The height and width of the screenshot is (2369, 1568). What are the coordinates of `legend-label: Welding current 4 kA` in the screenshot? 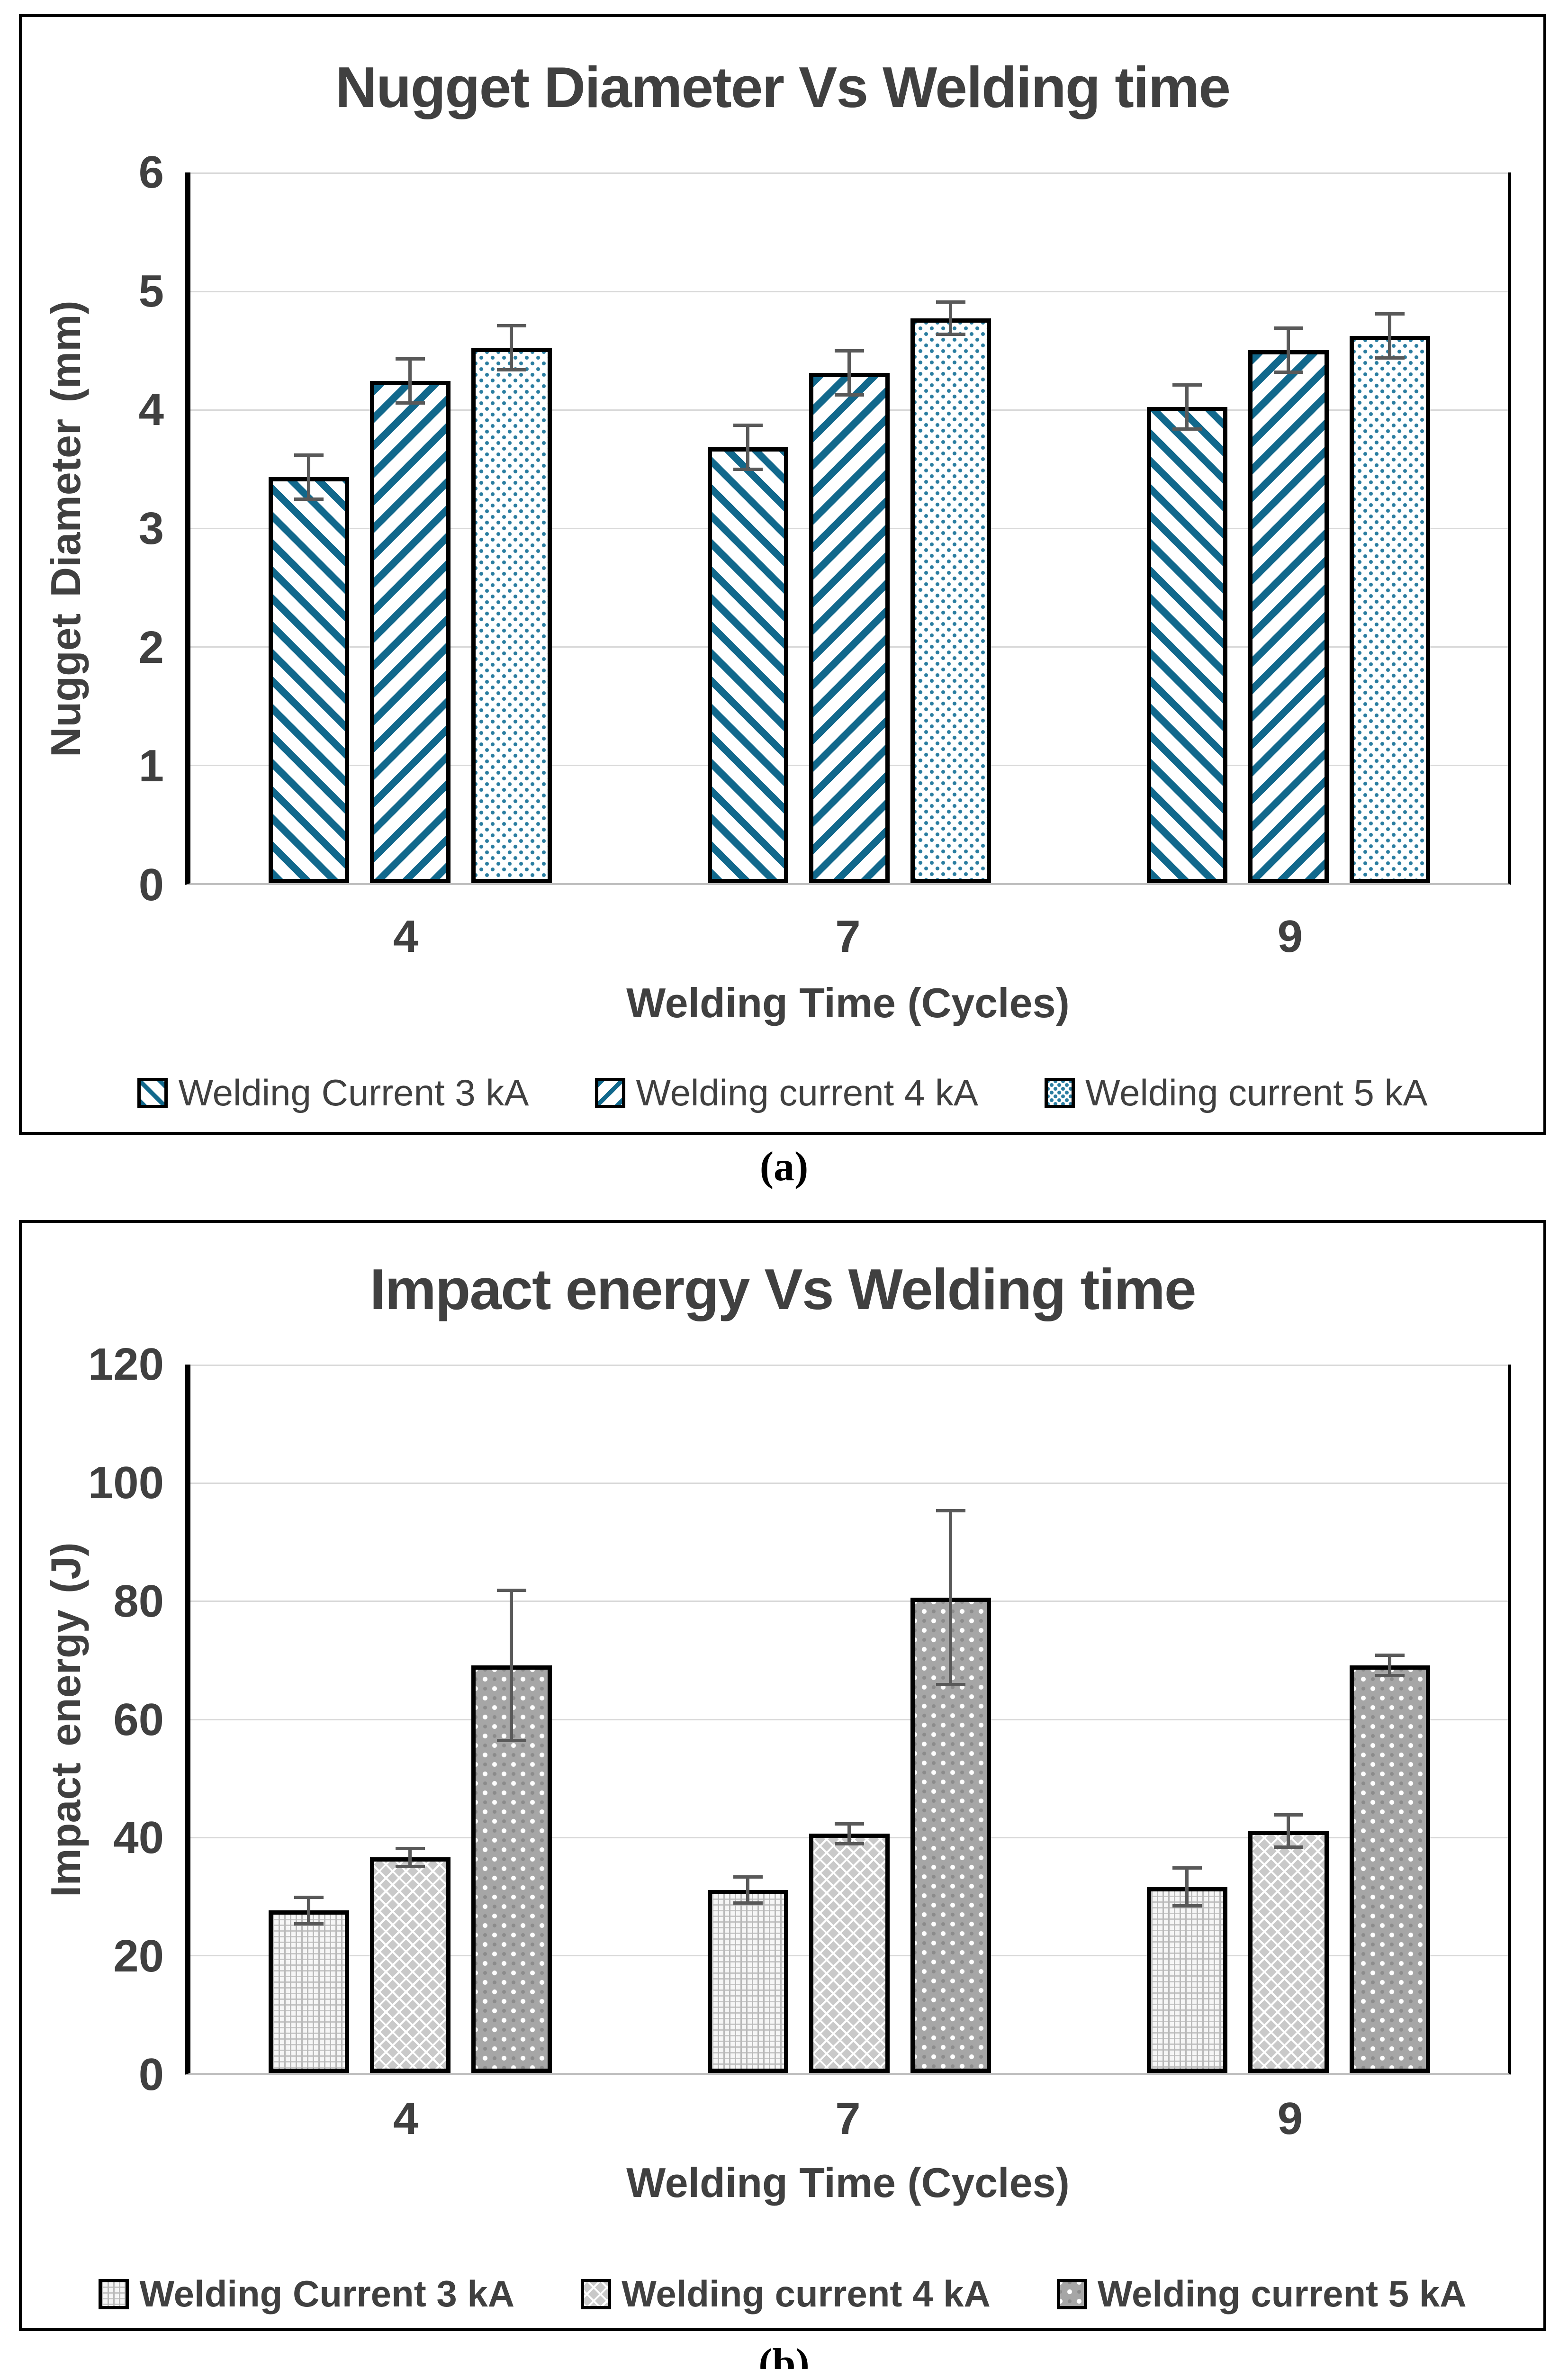 It's located at (806, 2294).